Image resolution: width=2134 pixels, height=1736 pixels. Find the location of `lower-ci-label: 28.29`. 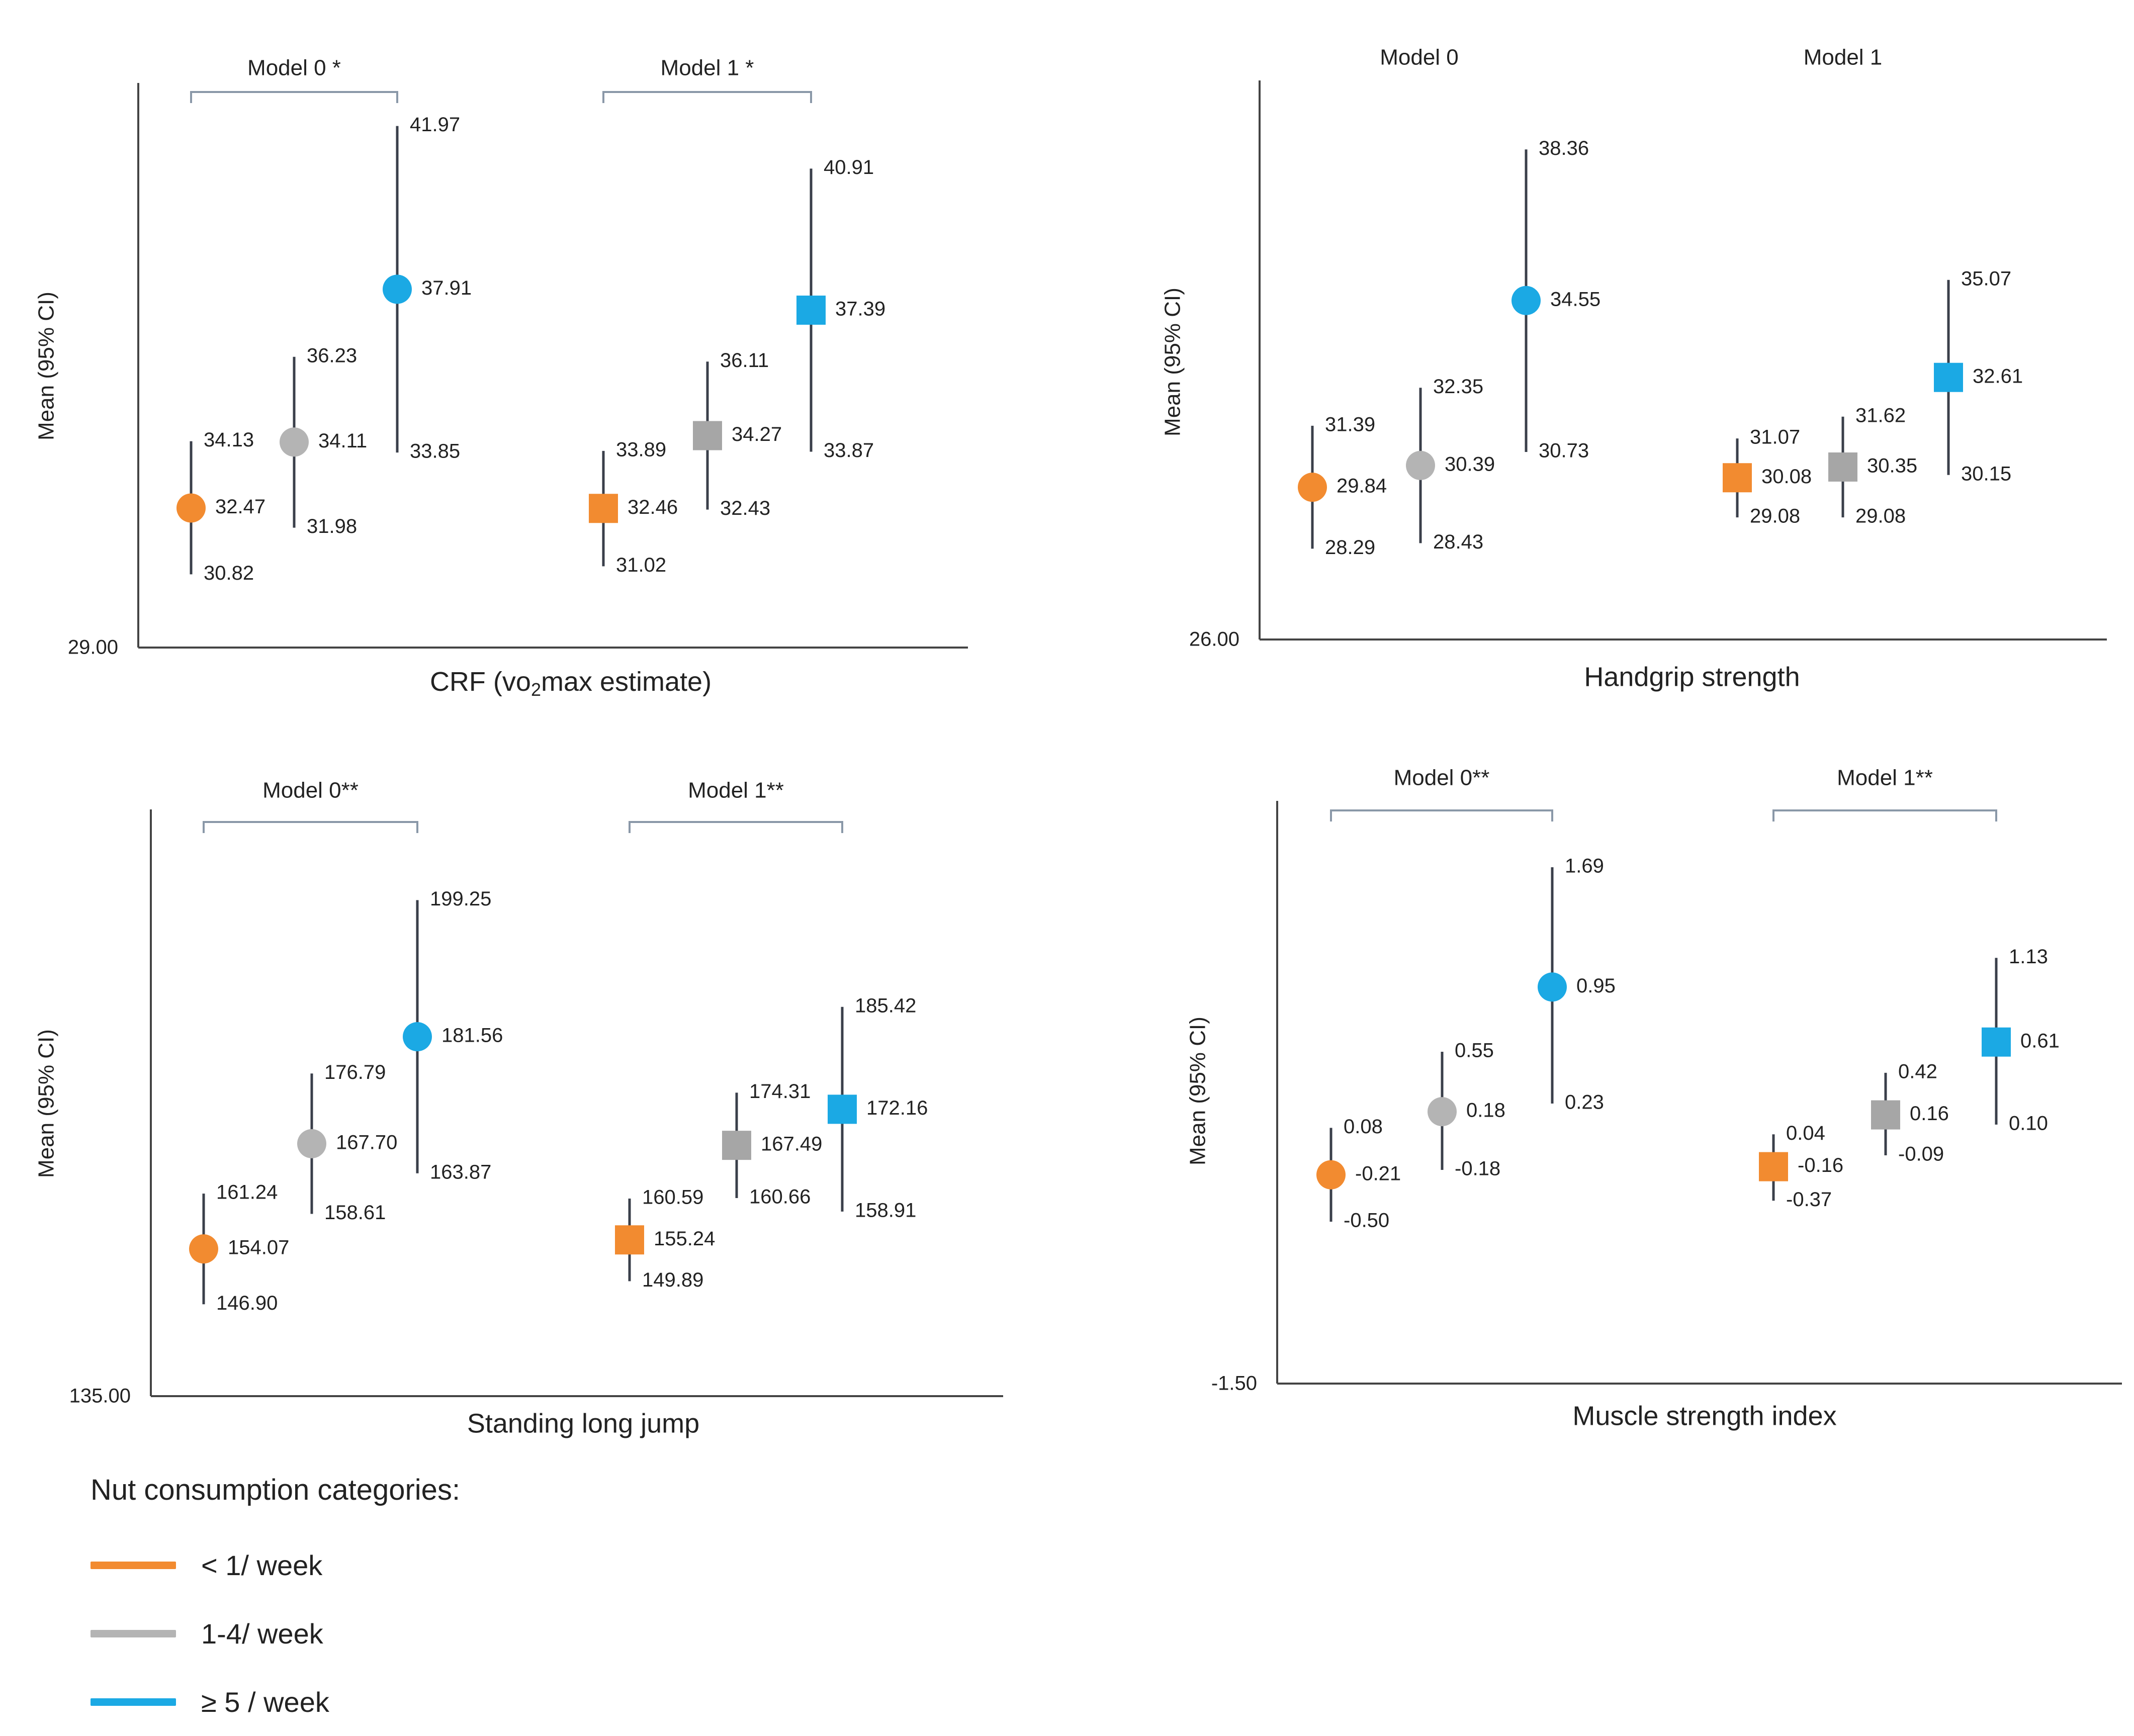

lower-ci-label: 28.29 is located at coordinates (1350, 547).